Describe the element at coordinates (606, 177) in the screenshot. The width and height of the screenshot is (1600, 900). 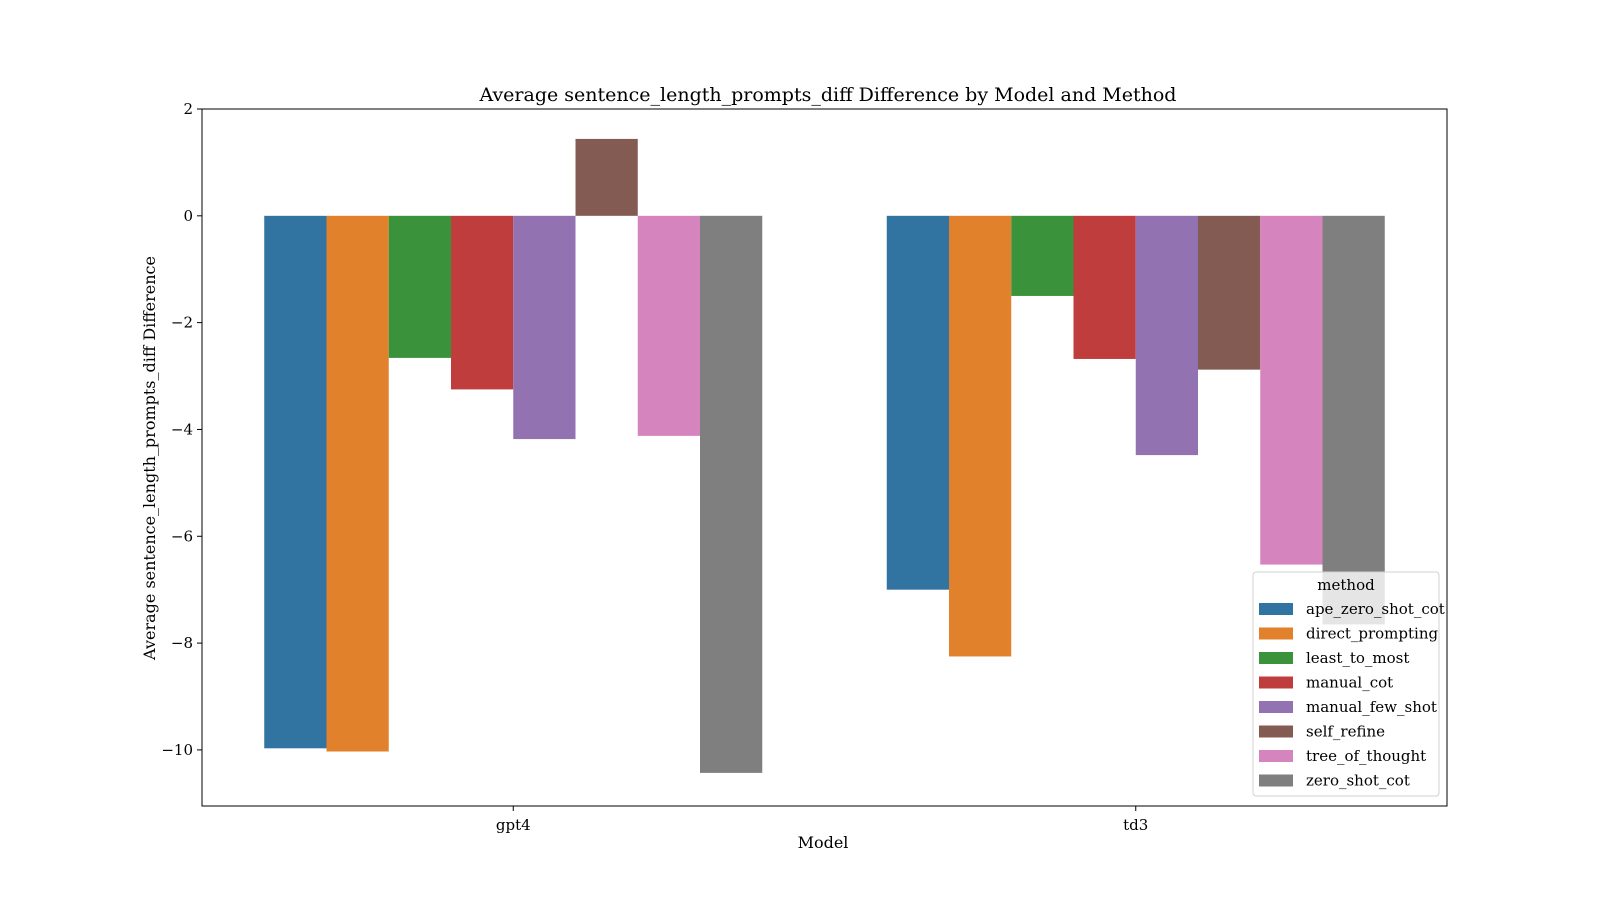
I see `bar-gpt4-self_refine` at that location.